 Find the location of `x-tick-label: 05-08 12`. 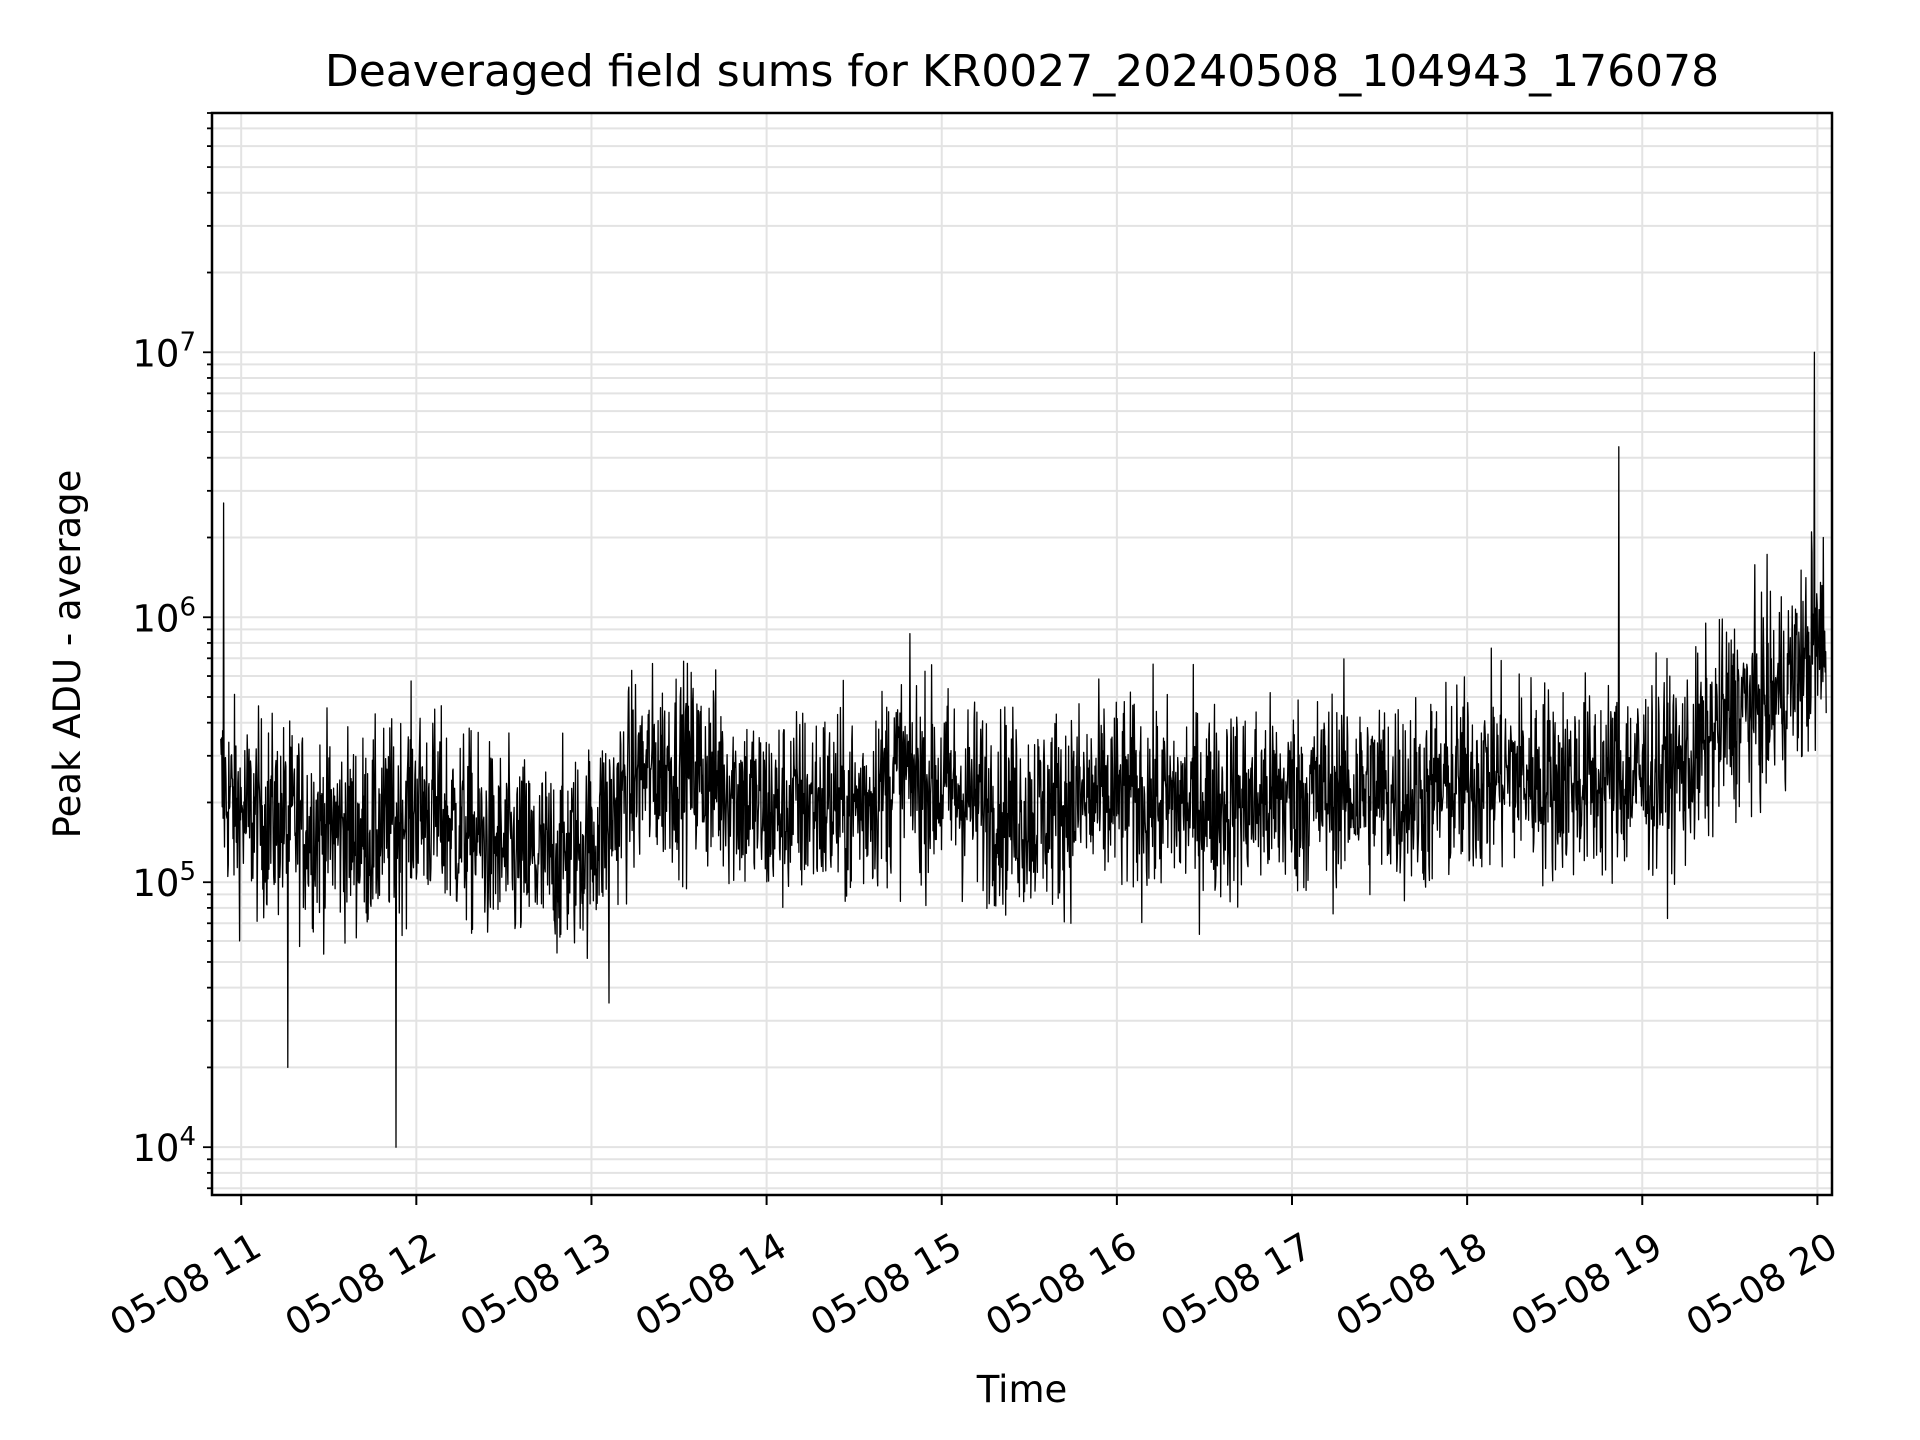

x-tick-label: 05-08 12 is located at coordinates (361, 1284).